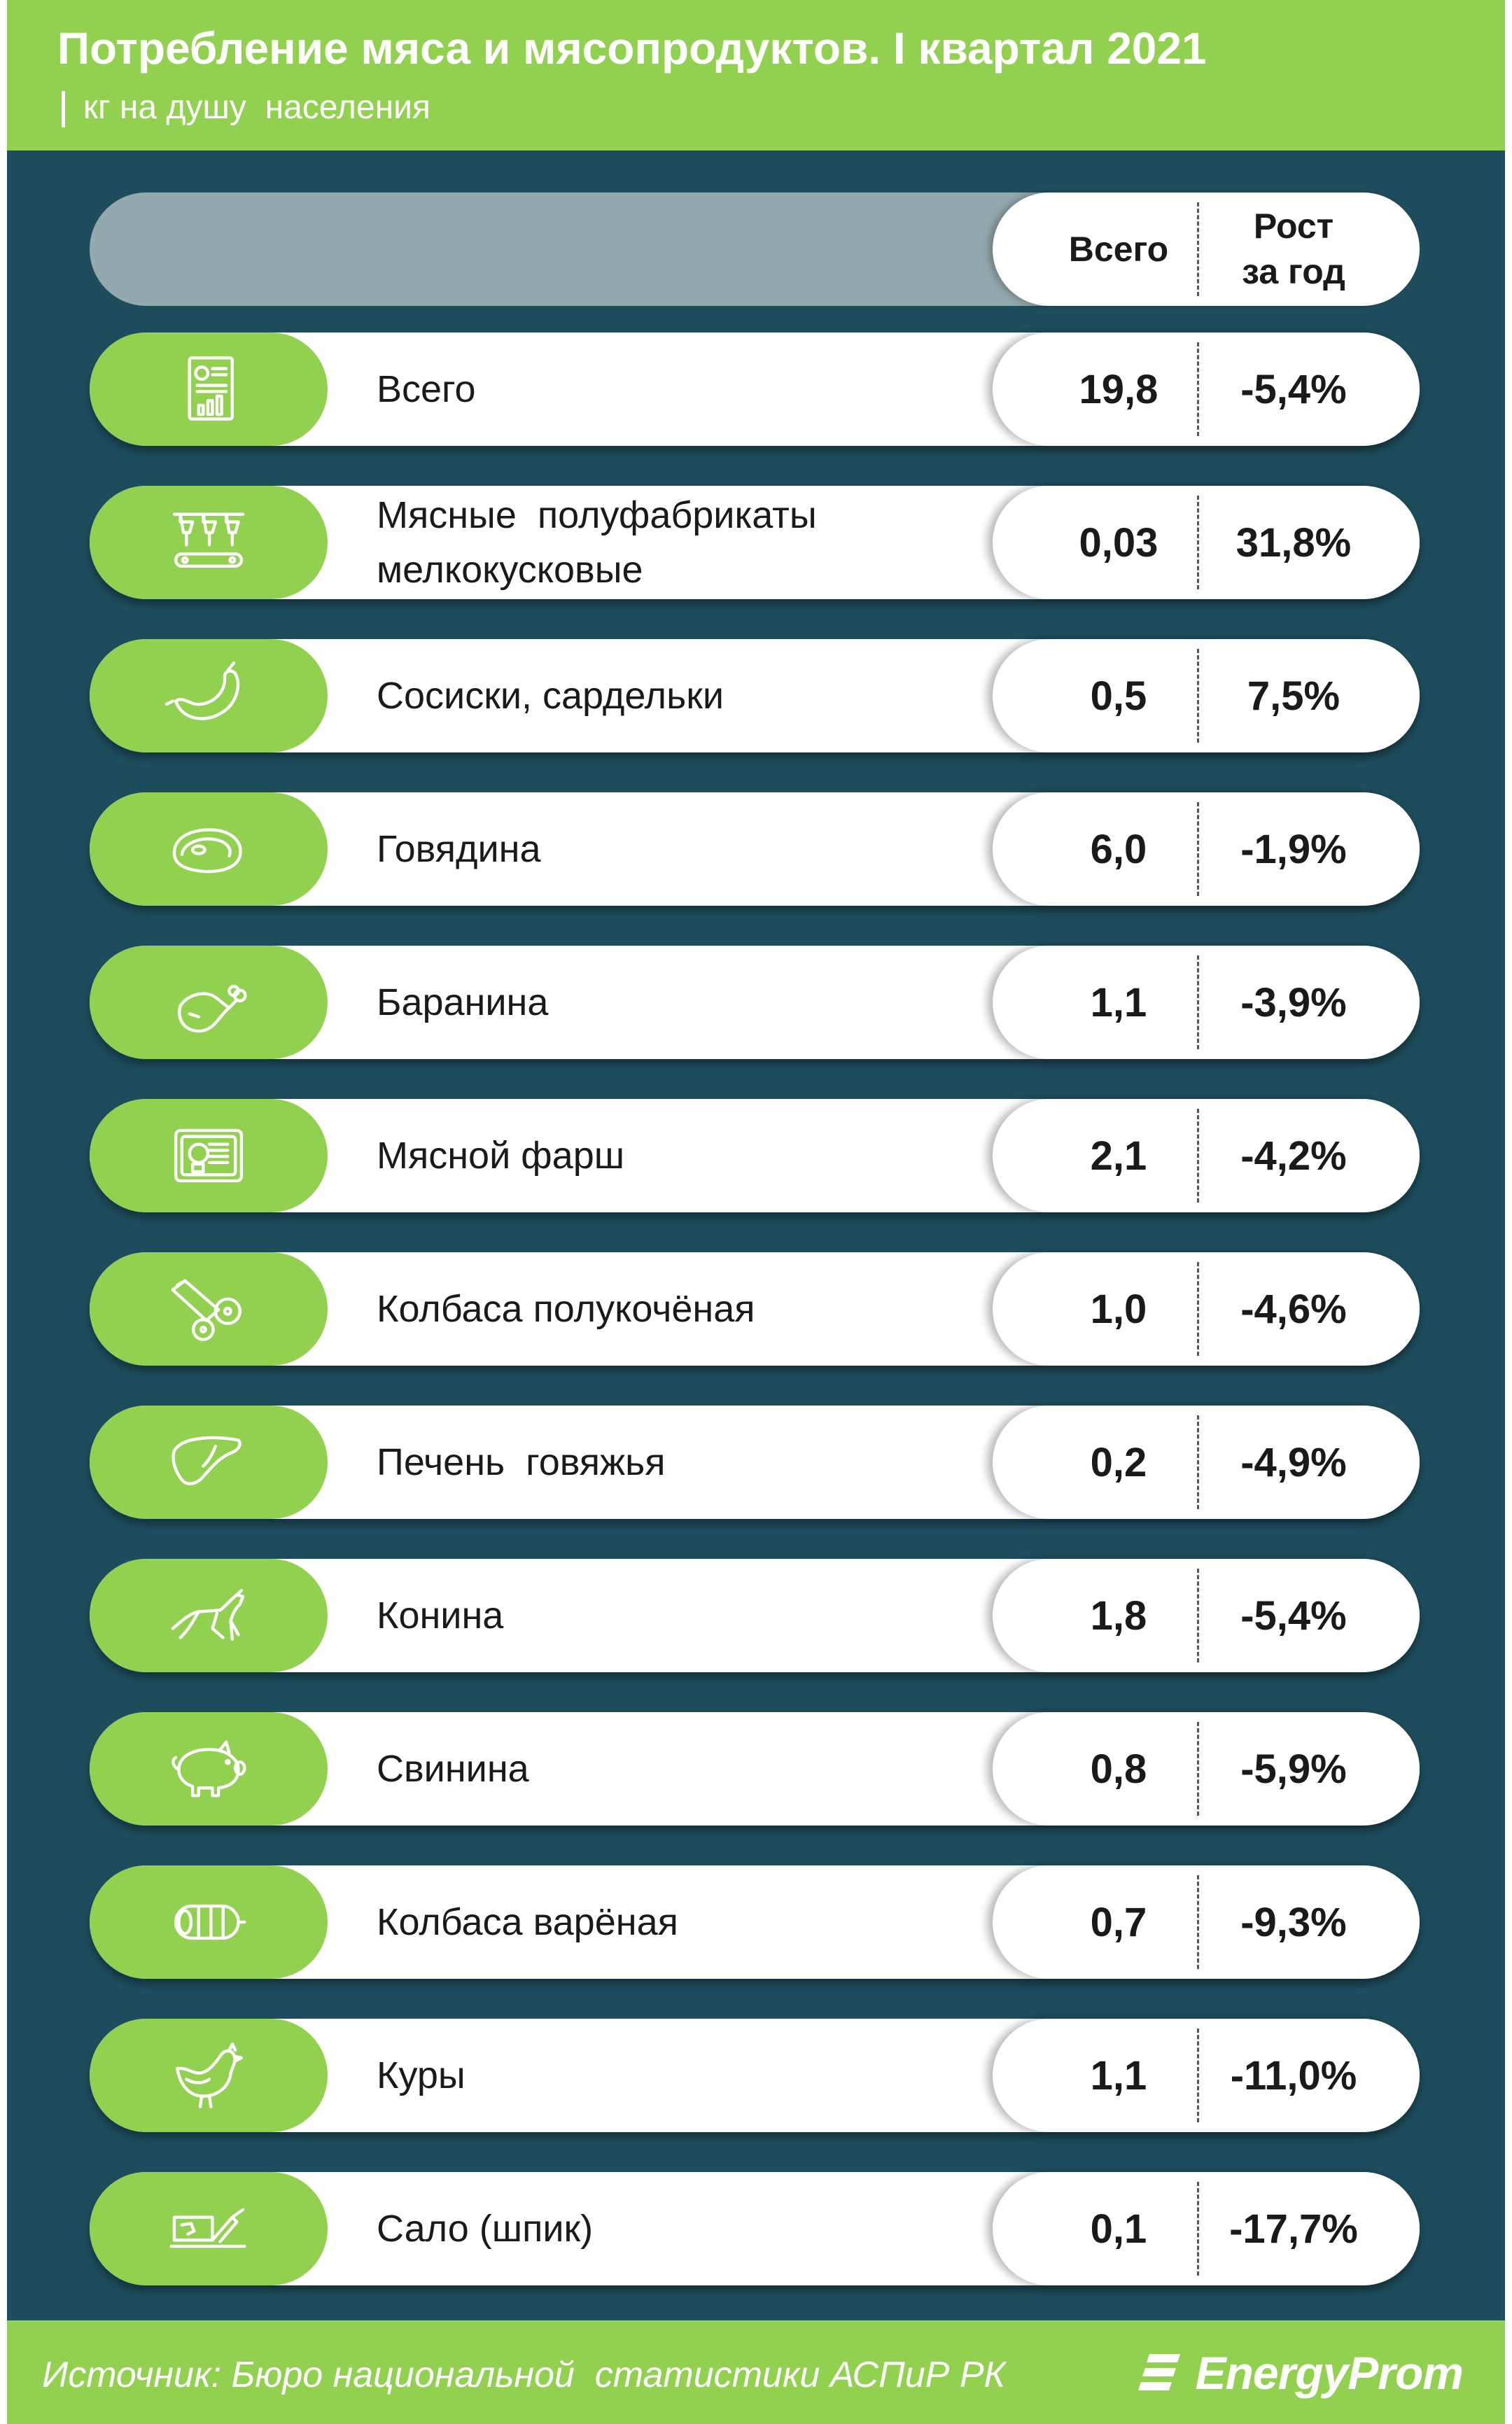  Describe the element at coordinates (550, 695) in the screenshot. I see `row-label: Сосиски, сардельки` at that location.